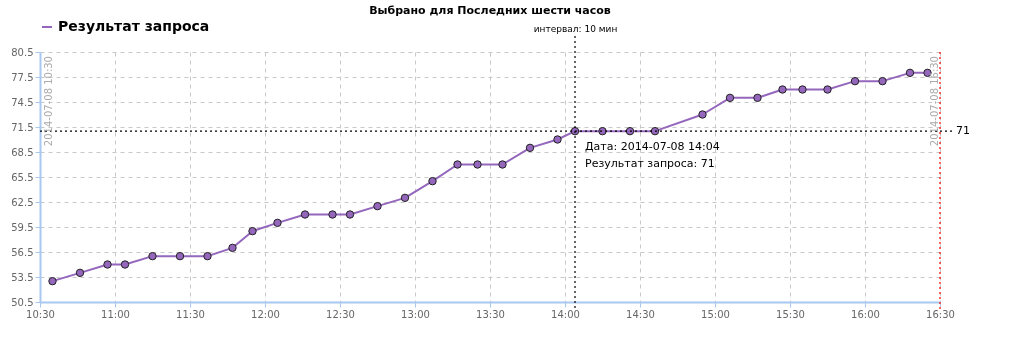  What do you see at coordinates (963, 131) in the screenshot?
I see `ref-line-label: 71` at bounding box center [963, 131].